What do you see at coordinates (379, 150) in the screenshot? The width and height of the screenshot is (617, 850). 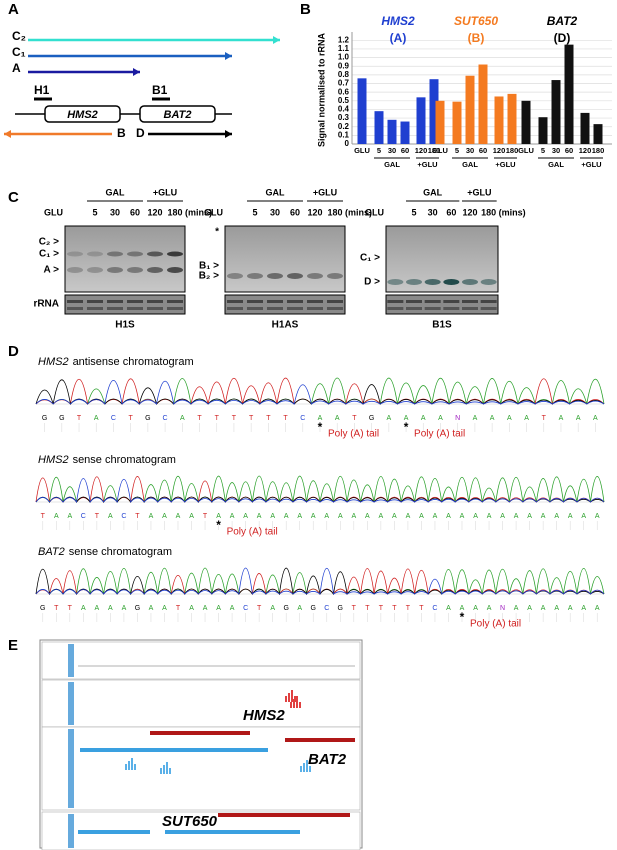 I see `x-tick-label: 5` at bounding box center [379, 150].